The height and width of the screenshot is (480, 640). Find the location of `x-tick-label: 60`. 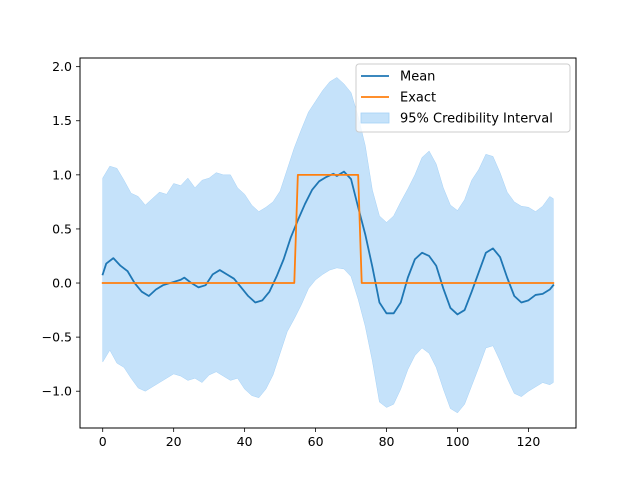

x-tick-label: 60 is located at coordinates (316, 441).